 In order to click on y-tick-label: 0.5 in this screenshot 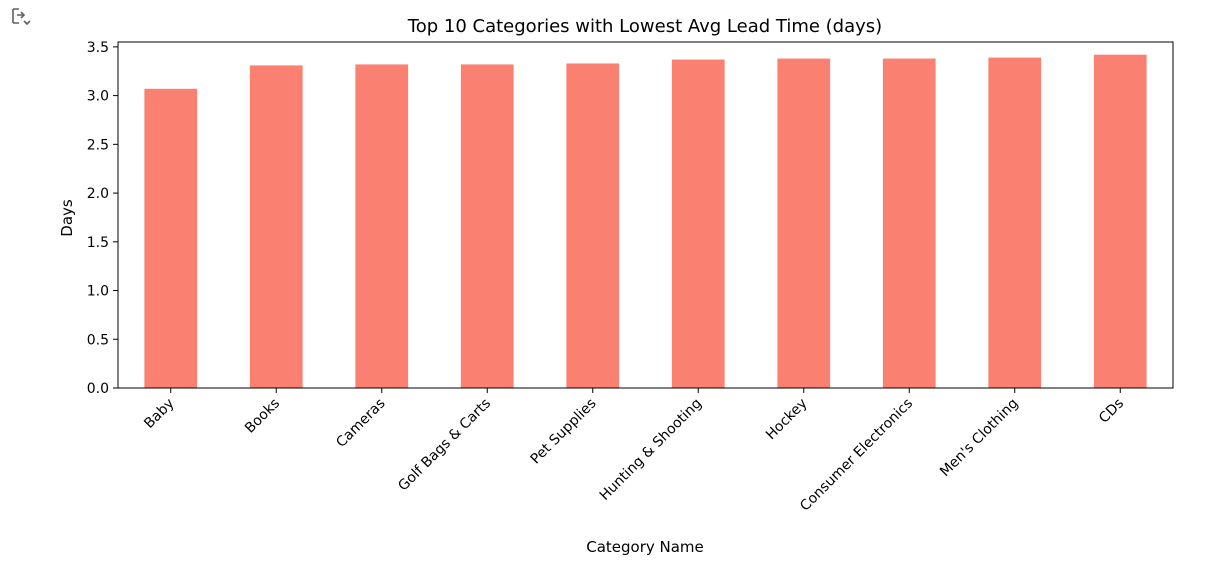, I will do `click(98, 340)`.